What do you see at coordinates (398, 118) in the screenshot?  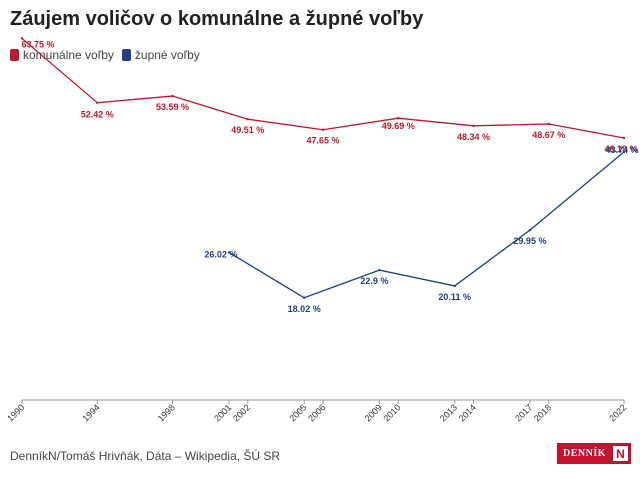 I see `data-point-komunalne-2010` at bounding box center [398, 118].